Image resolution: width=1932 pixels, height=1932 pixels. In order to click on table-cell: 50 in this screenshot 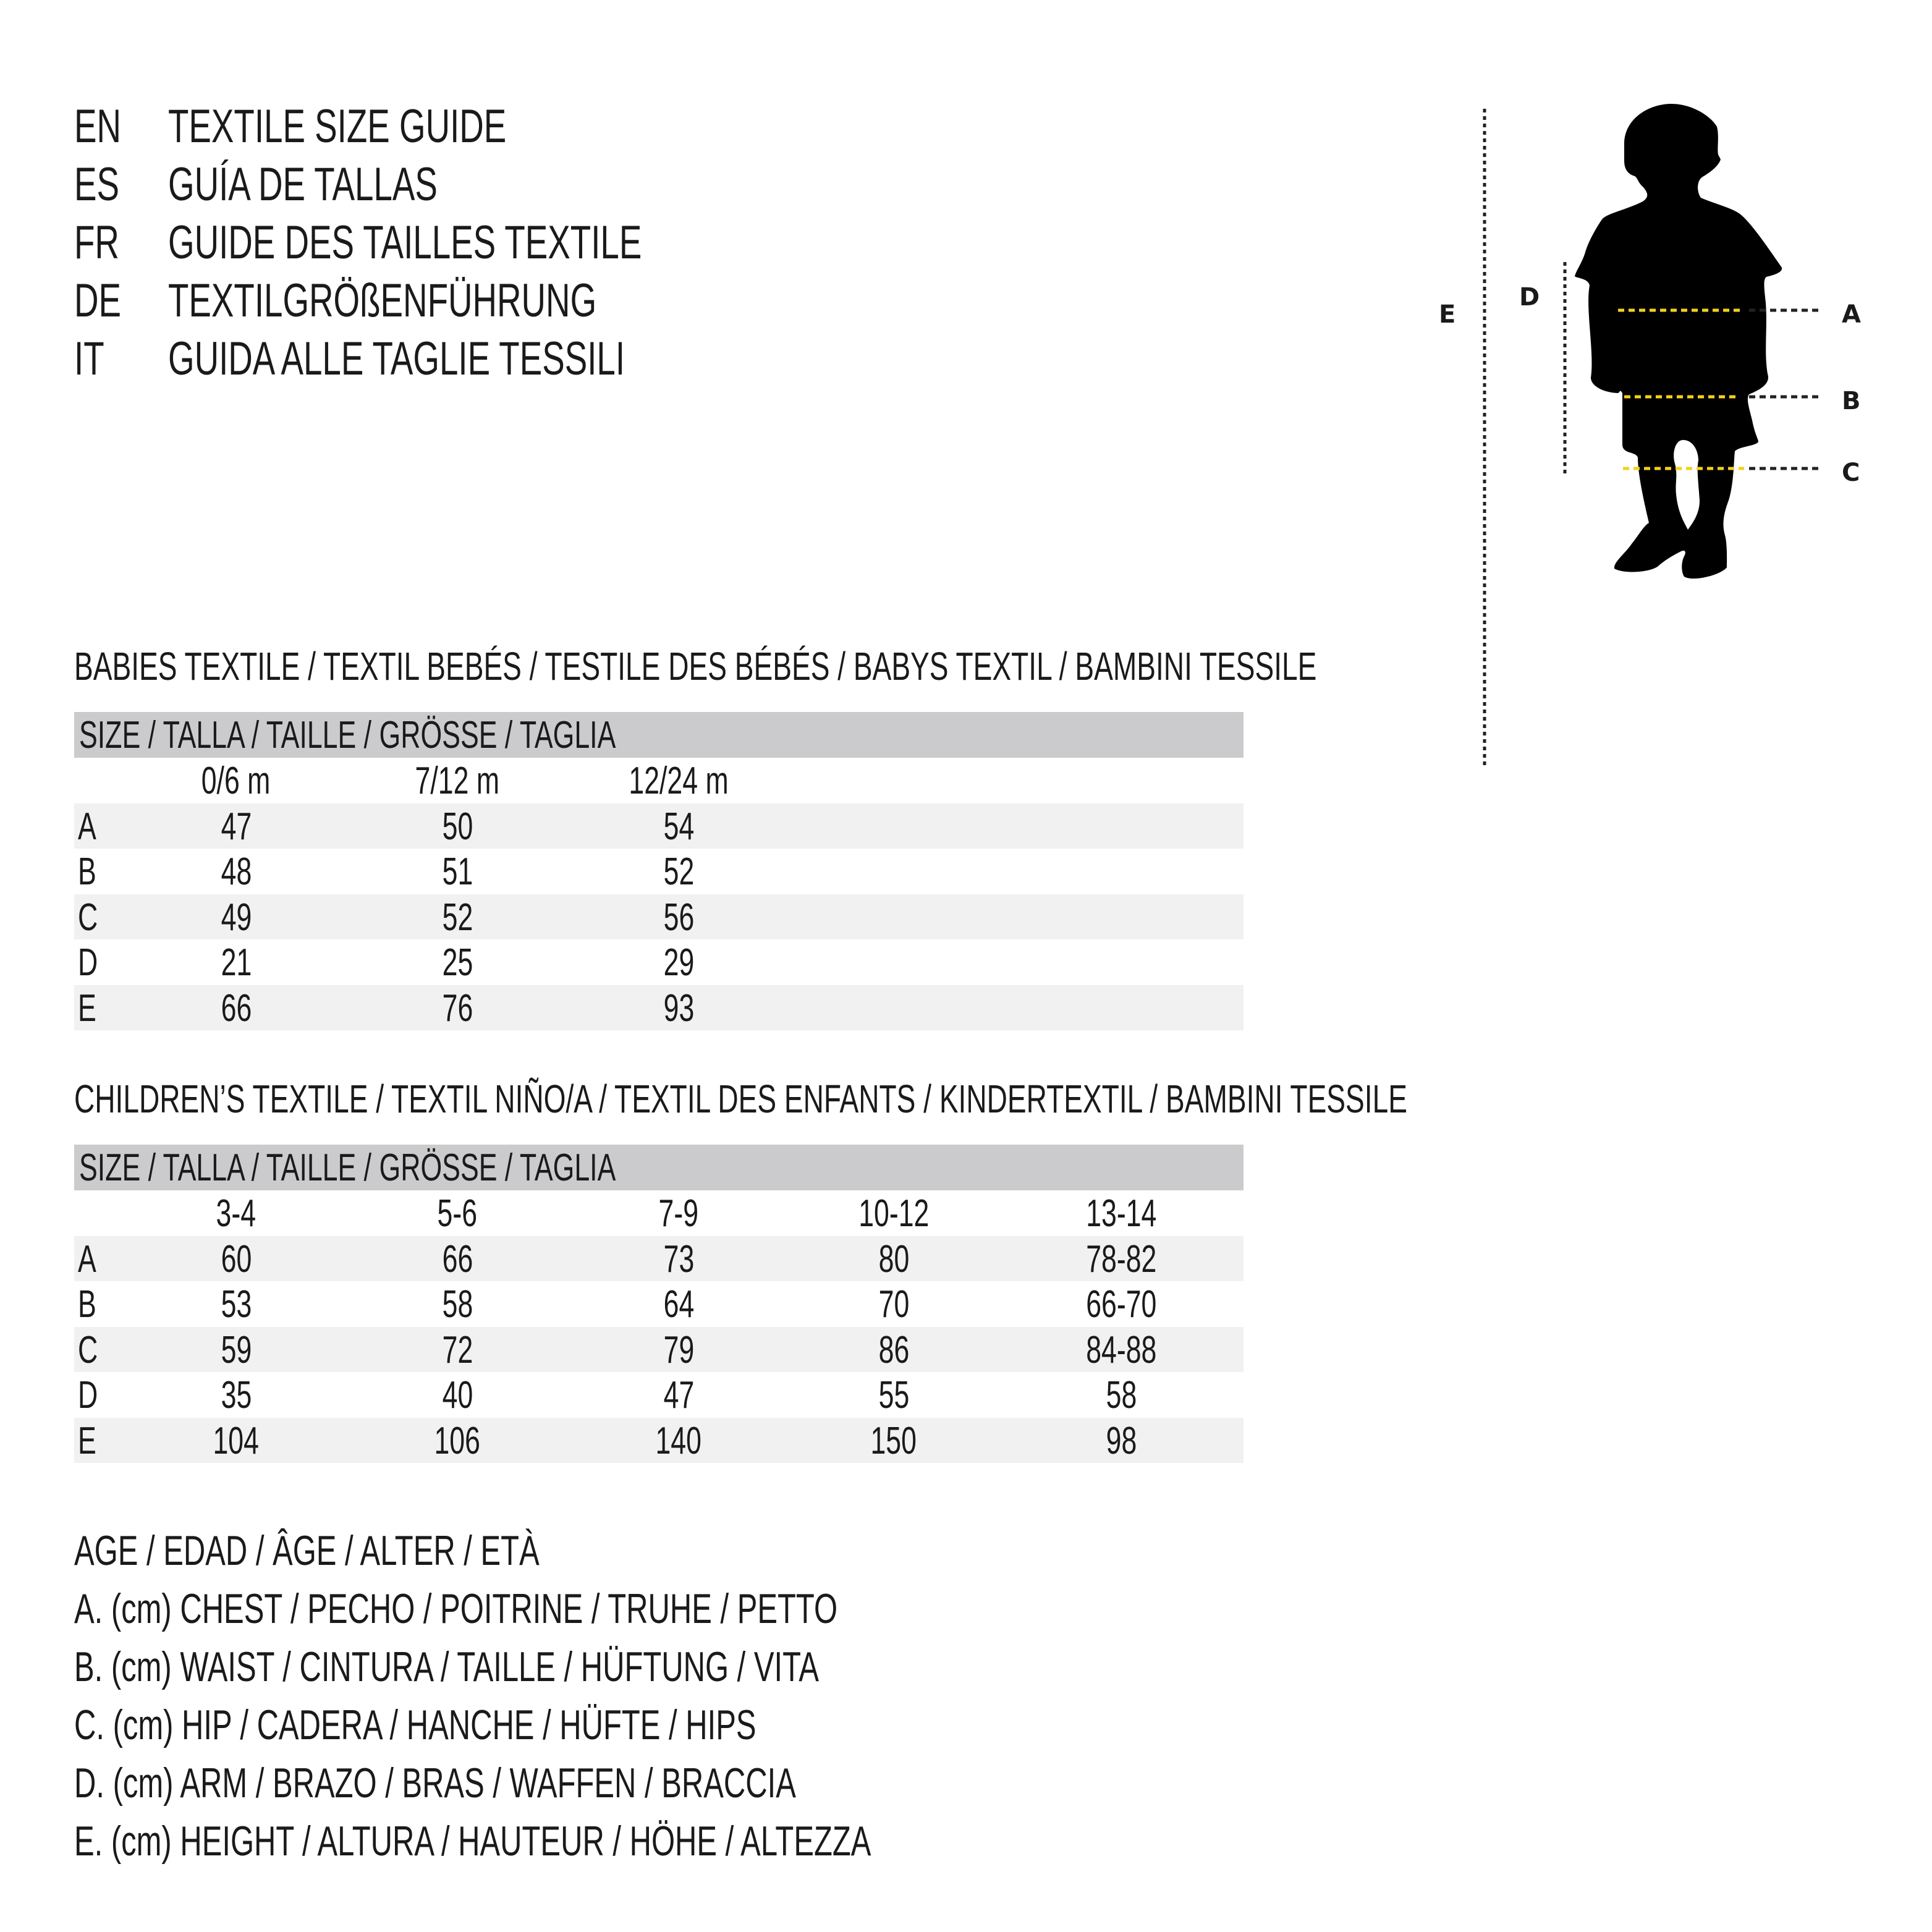, I will do `click(457, 826)`.